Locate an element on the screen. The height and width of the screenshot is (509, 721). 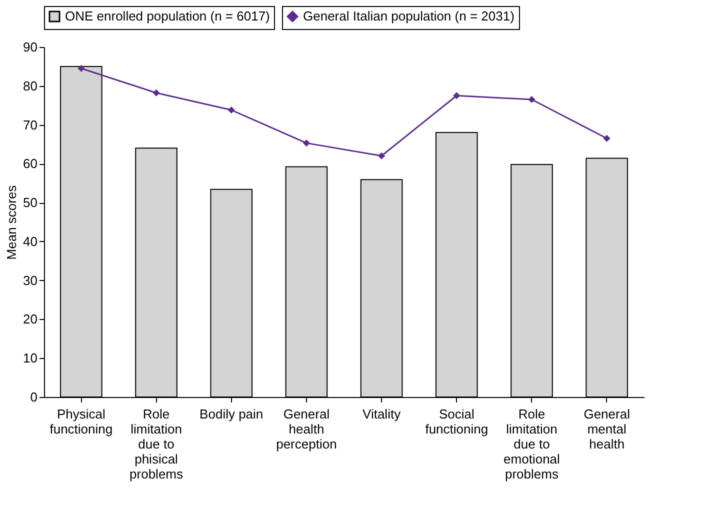
y-tick-label: 80 is located at coordinates (30, 86).